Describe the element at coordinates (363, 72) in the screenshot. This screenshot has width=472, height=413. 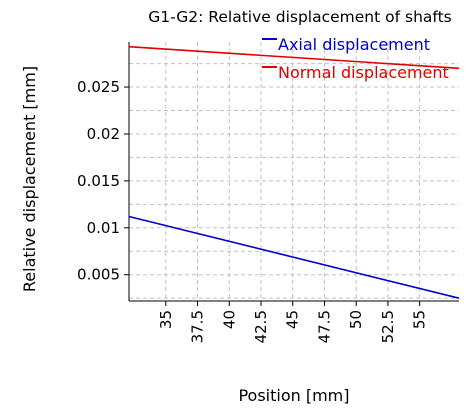
I see `legend-label: Normal displacement` at that location.